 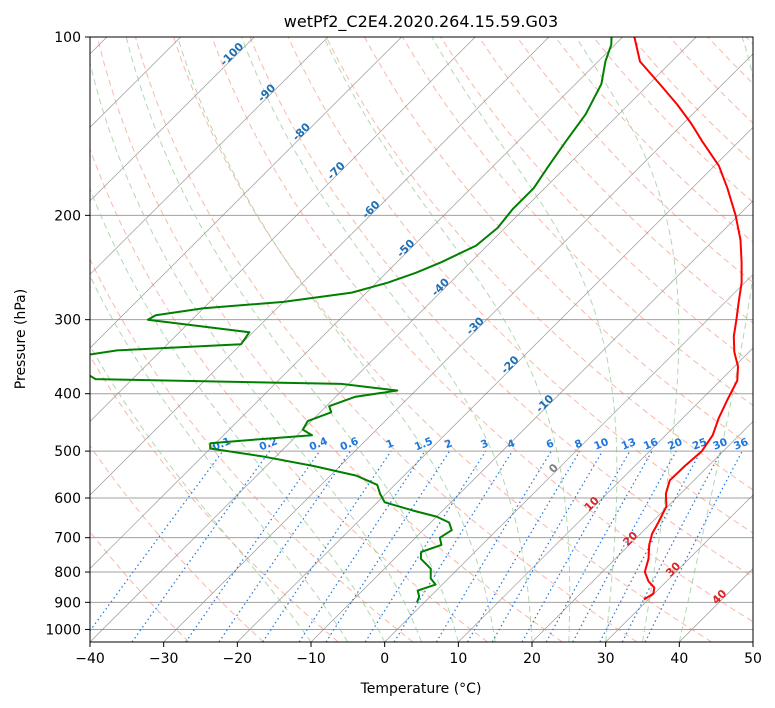 I want to click on y-tick-label: 600, so click(x=67, y=499).